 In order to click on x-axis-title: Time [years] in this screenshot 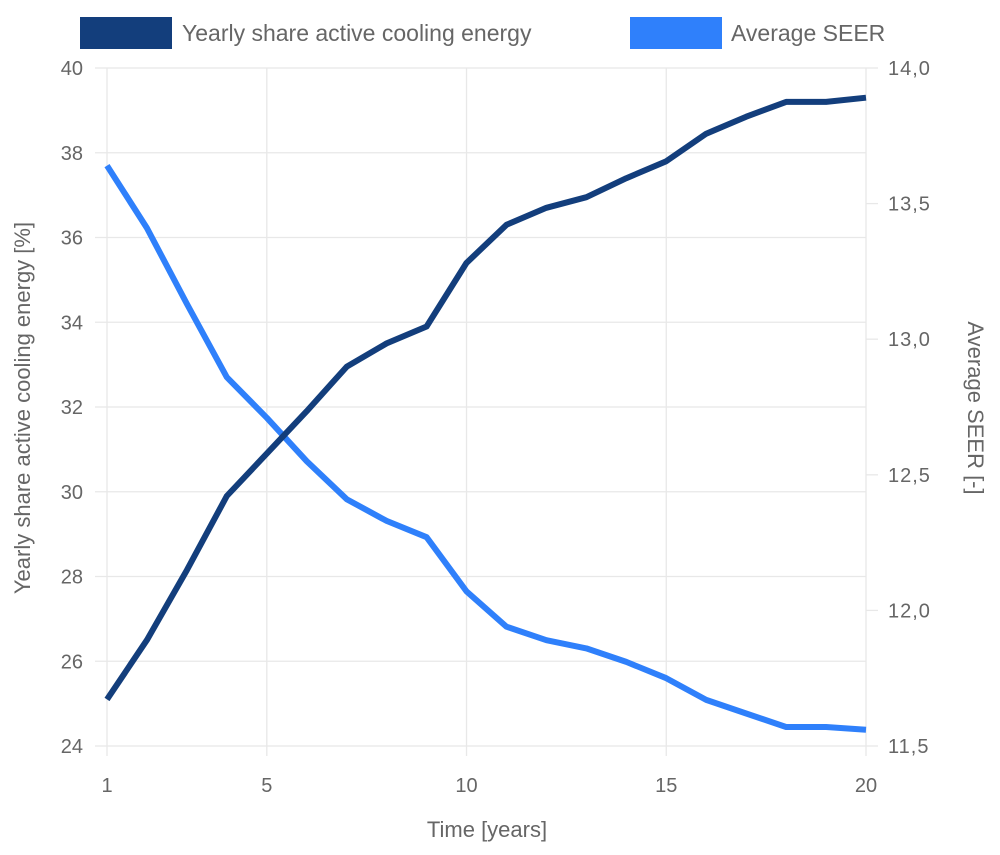, I will do `click(487, 829)`.